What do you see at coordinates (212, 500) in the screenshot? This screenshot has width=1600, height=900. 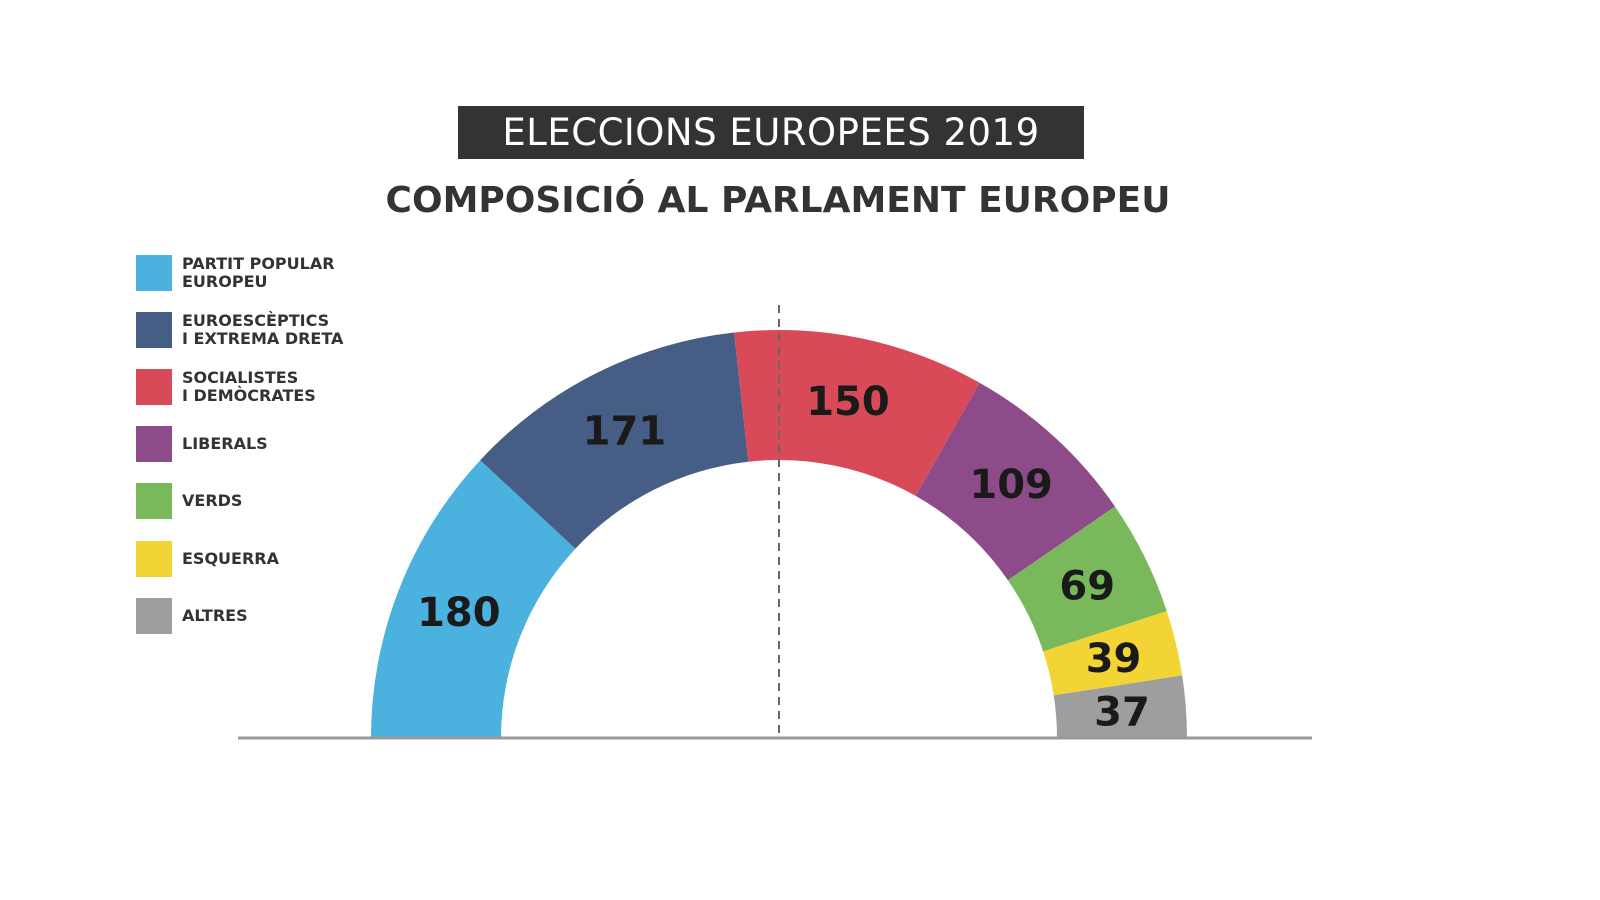 I see `legend-label: VERDS` at bounding box center [212, 500].